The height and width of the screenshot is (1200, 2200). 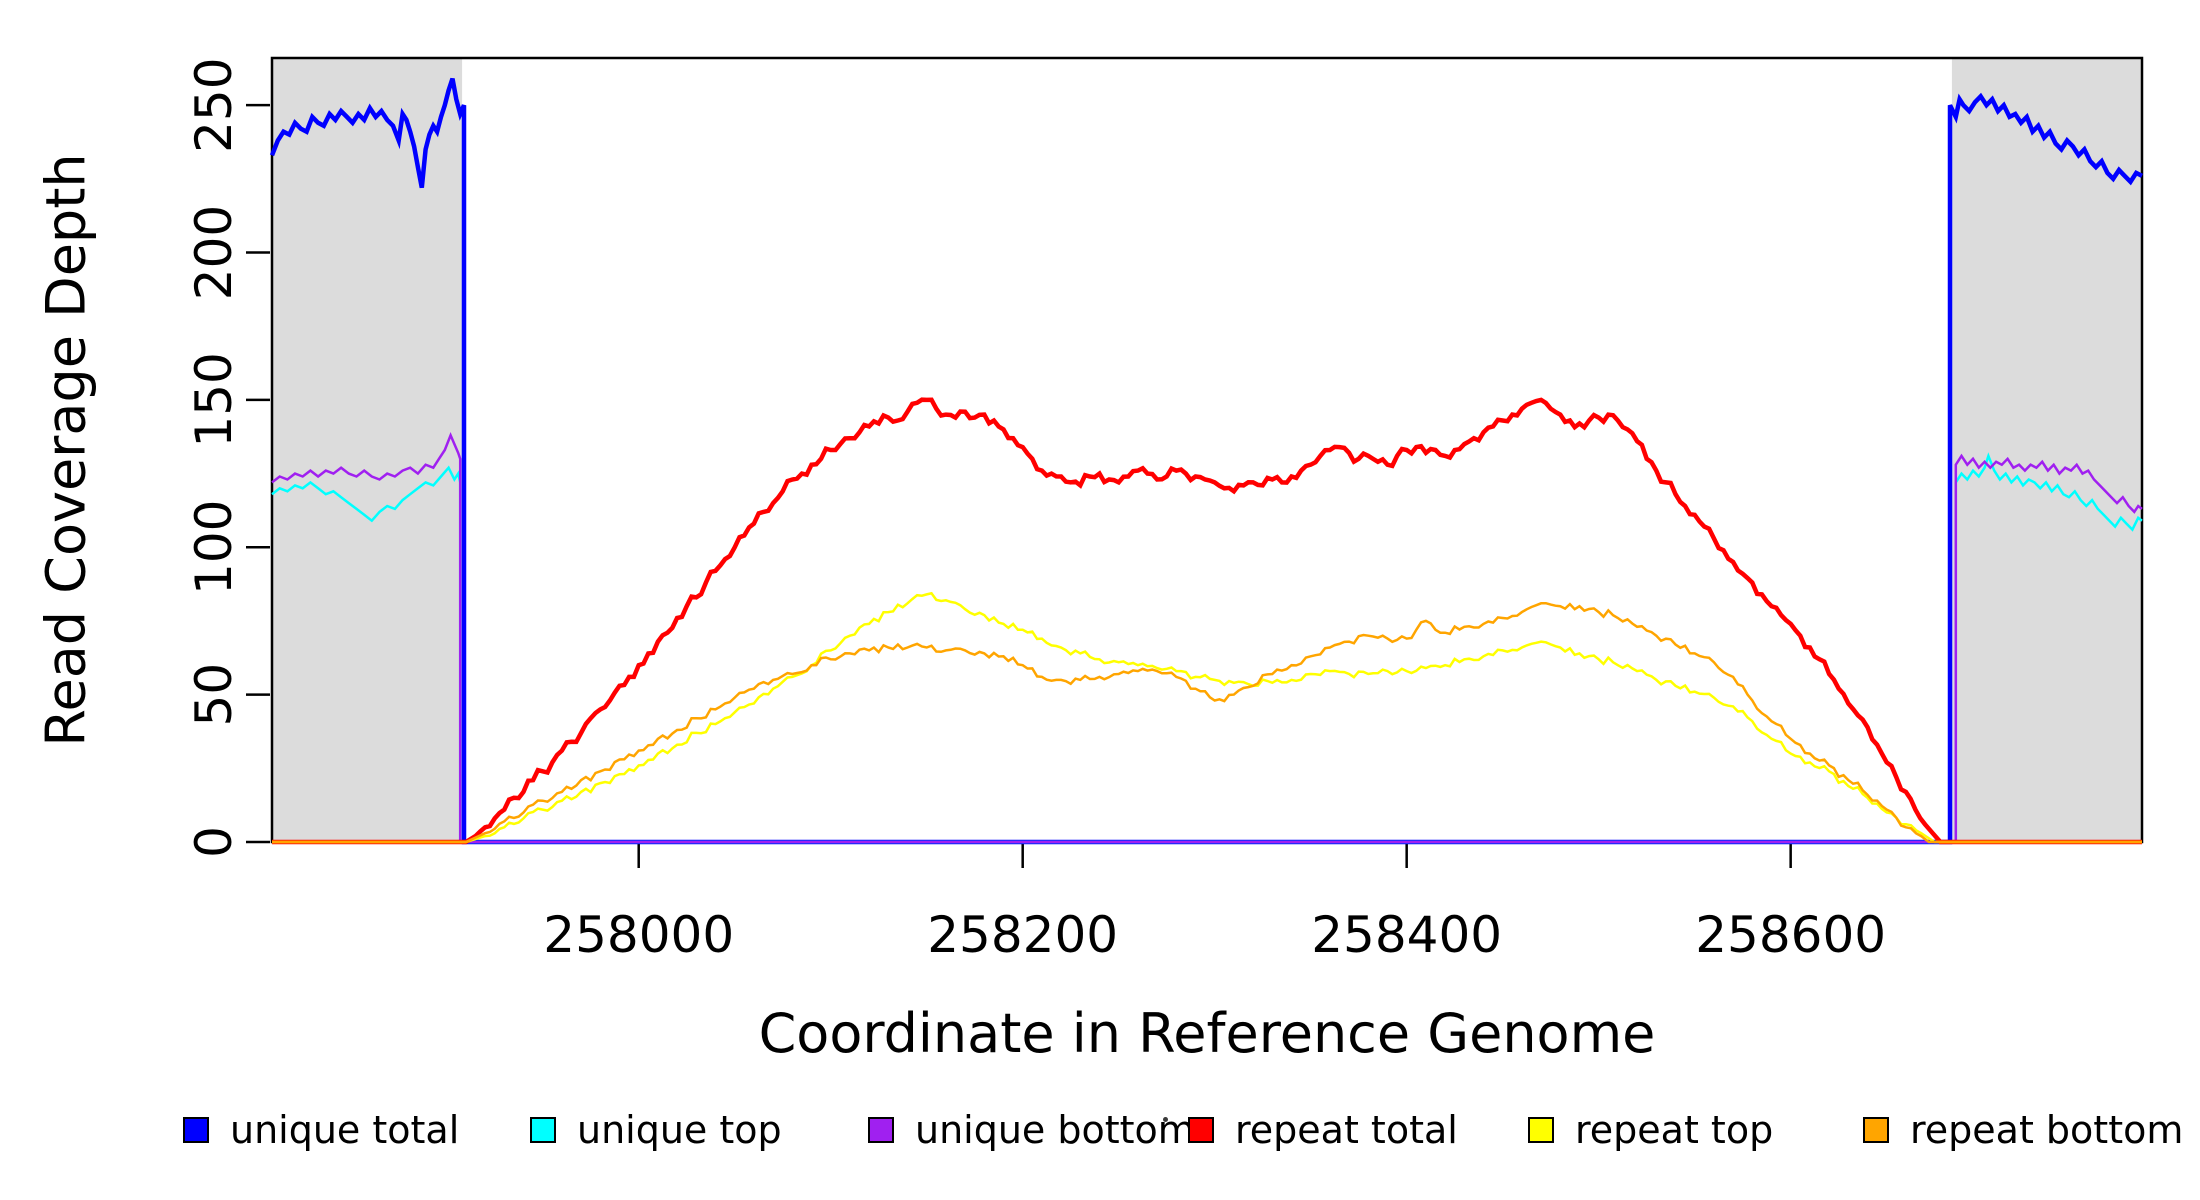 I want to click on legend-label: repeat bottom, so click(x=2047, y=1130).